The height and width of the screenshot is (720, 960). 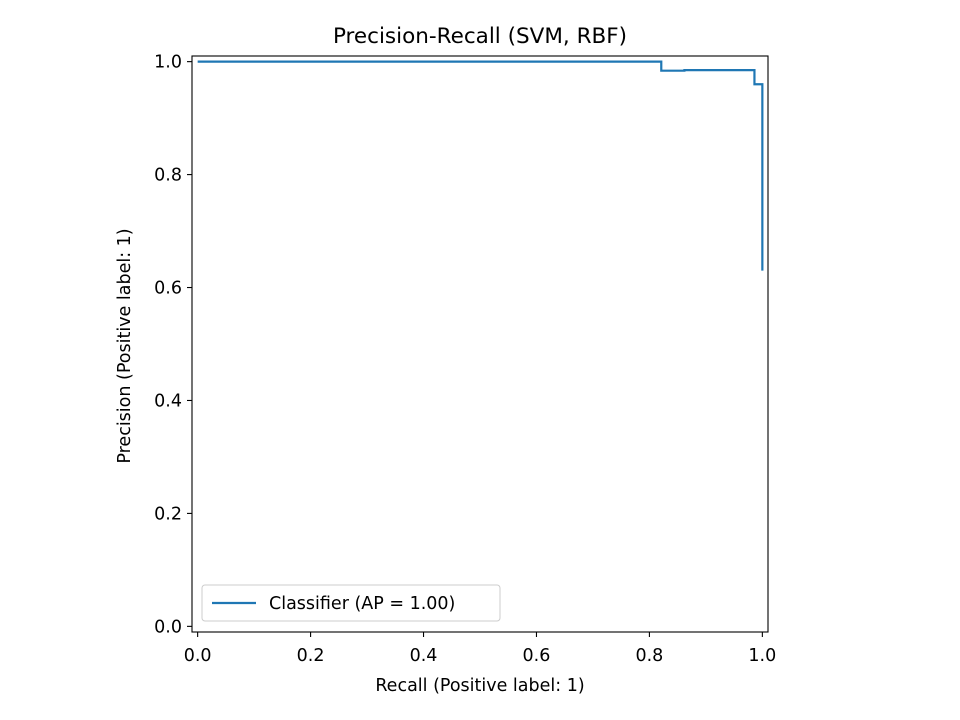 What do you see at coordinates (480, 36) in the screenshot?
I see `chart-title: Precision-Recall (SVM, RBF)` at bounding box center [480, 36].